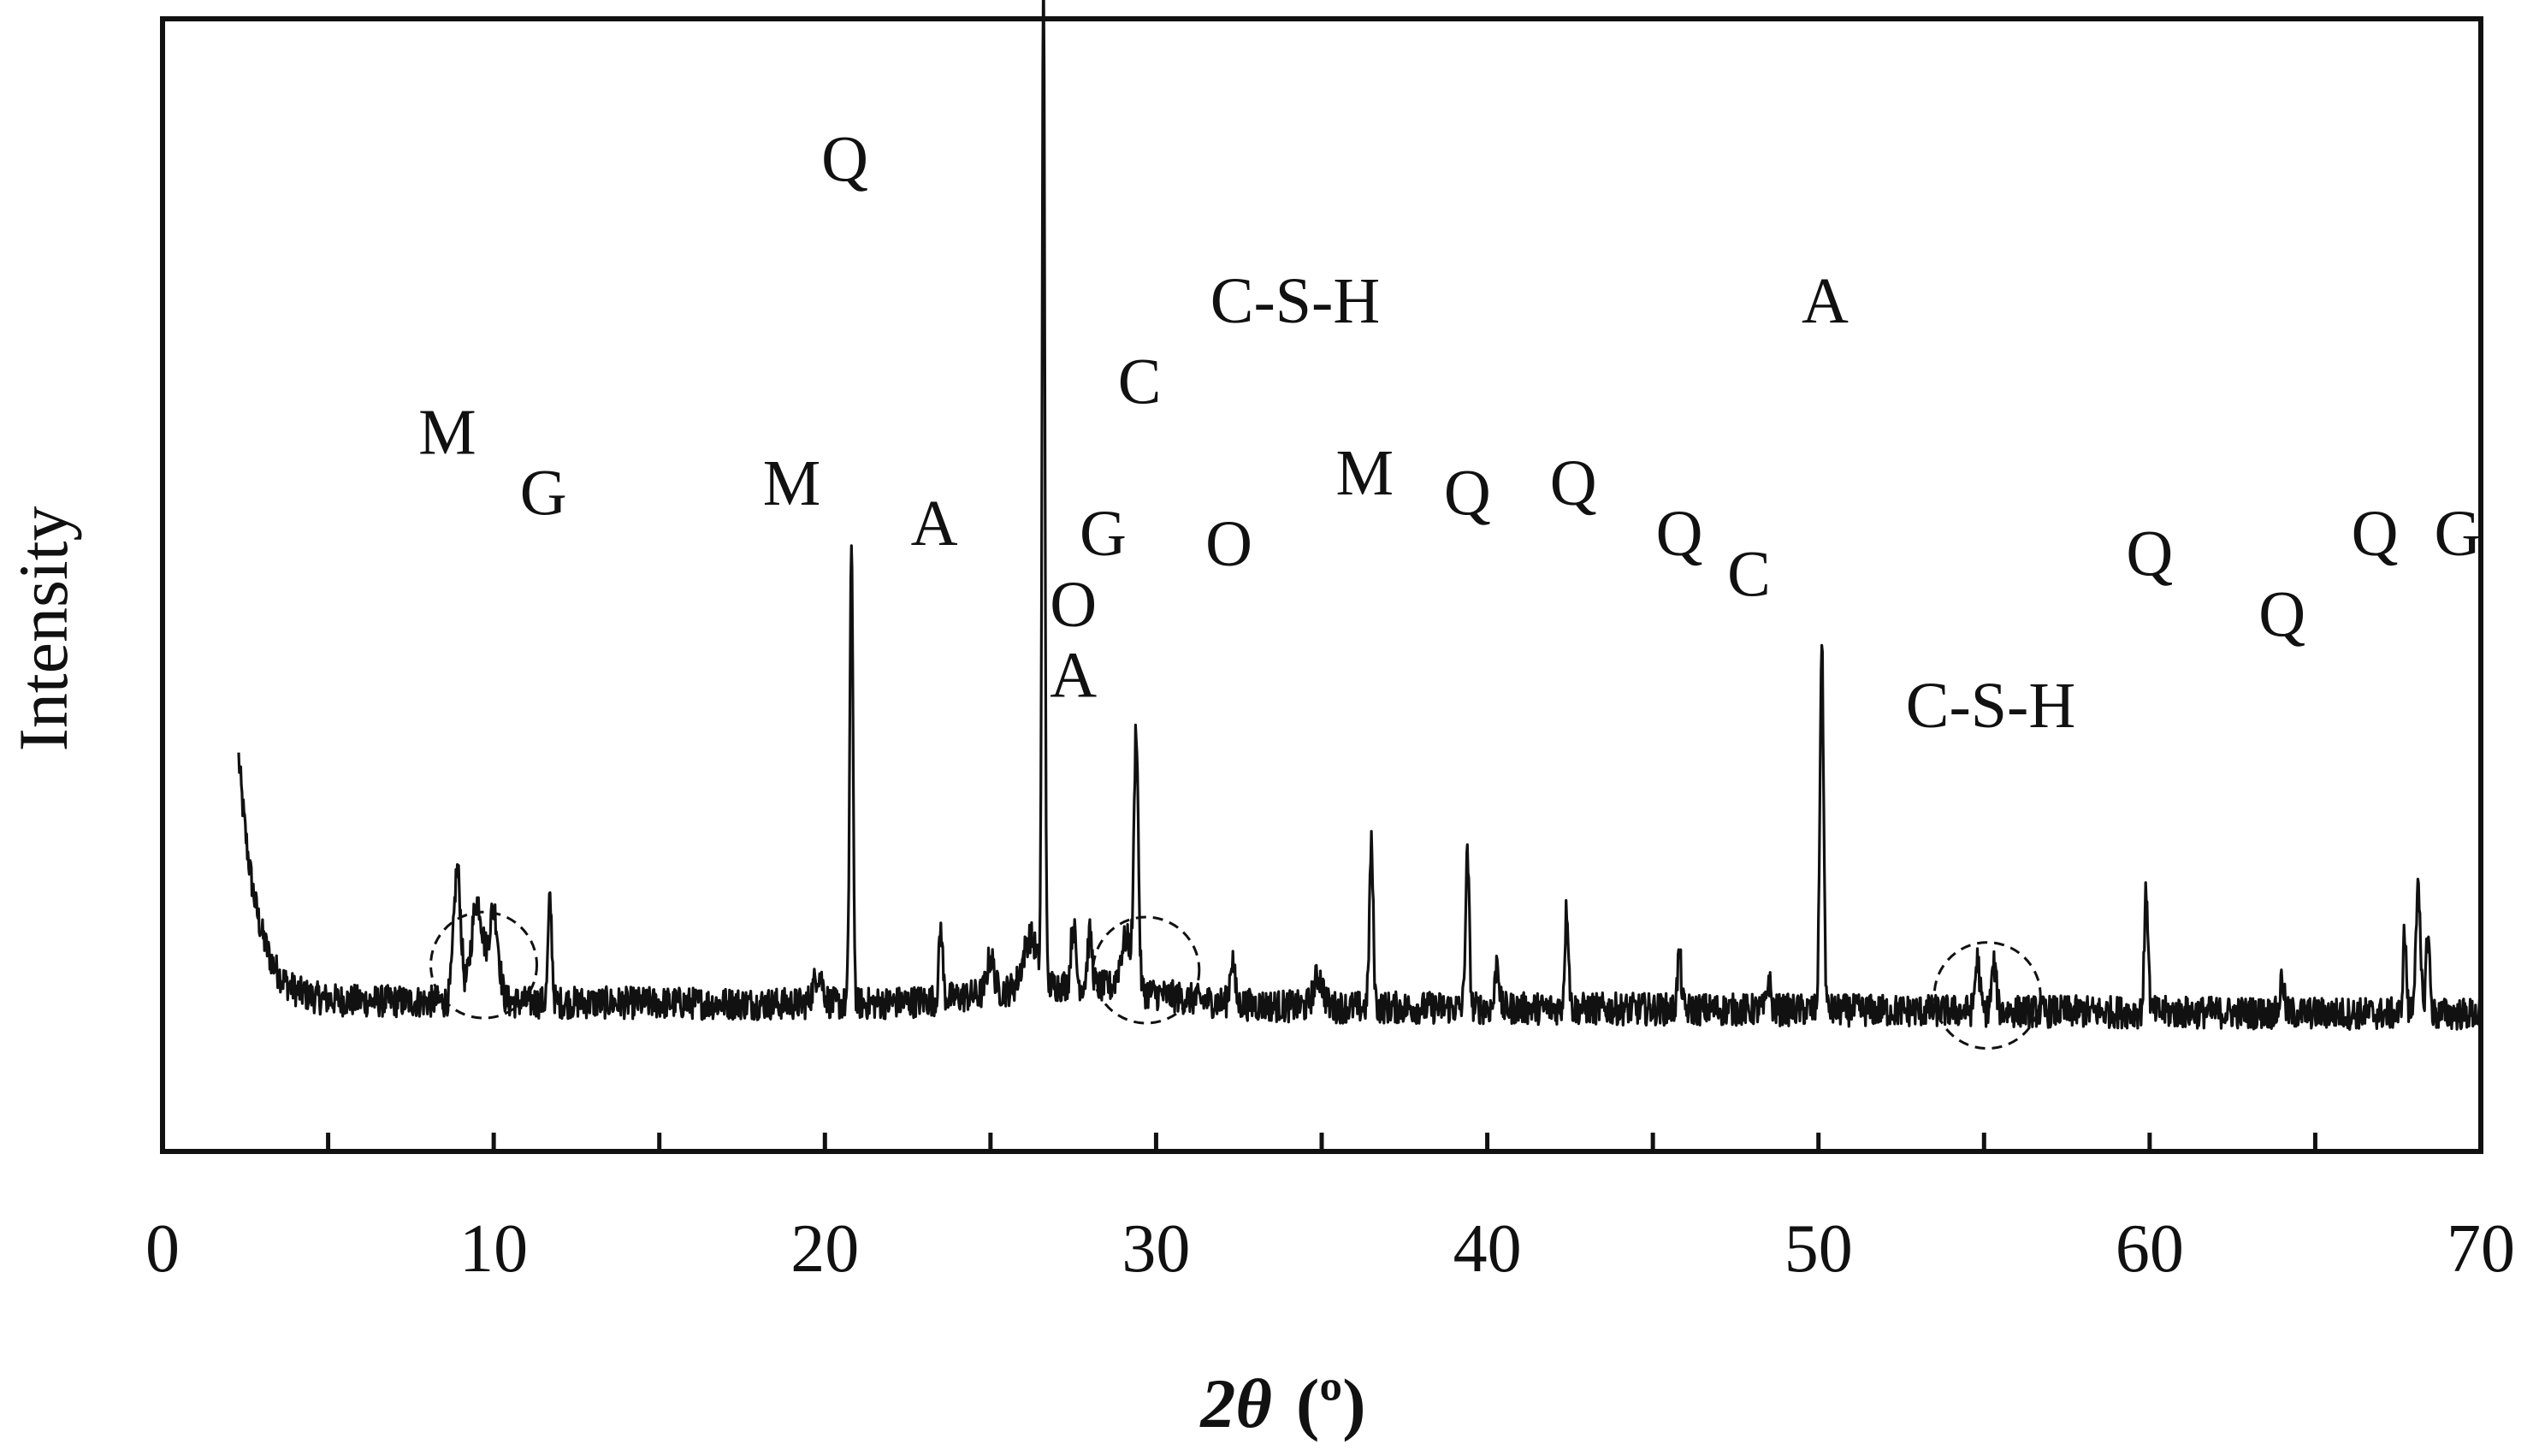 This screenshot has height=1456, width=2539. I want to click on x-axis-unit: (º), so click(1331, 1403).